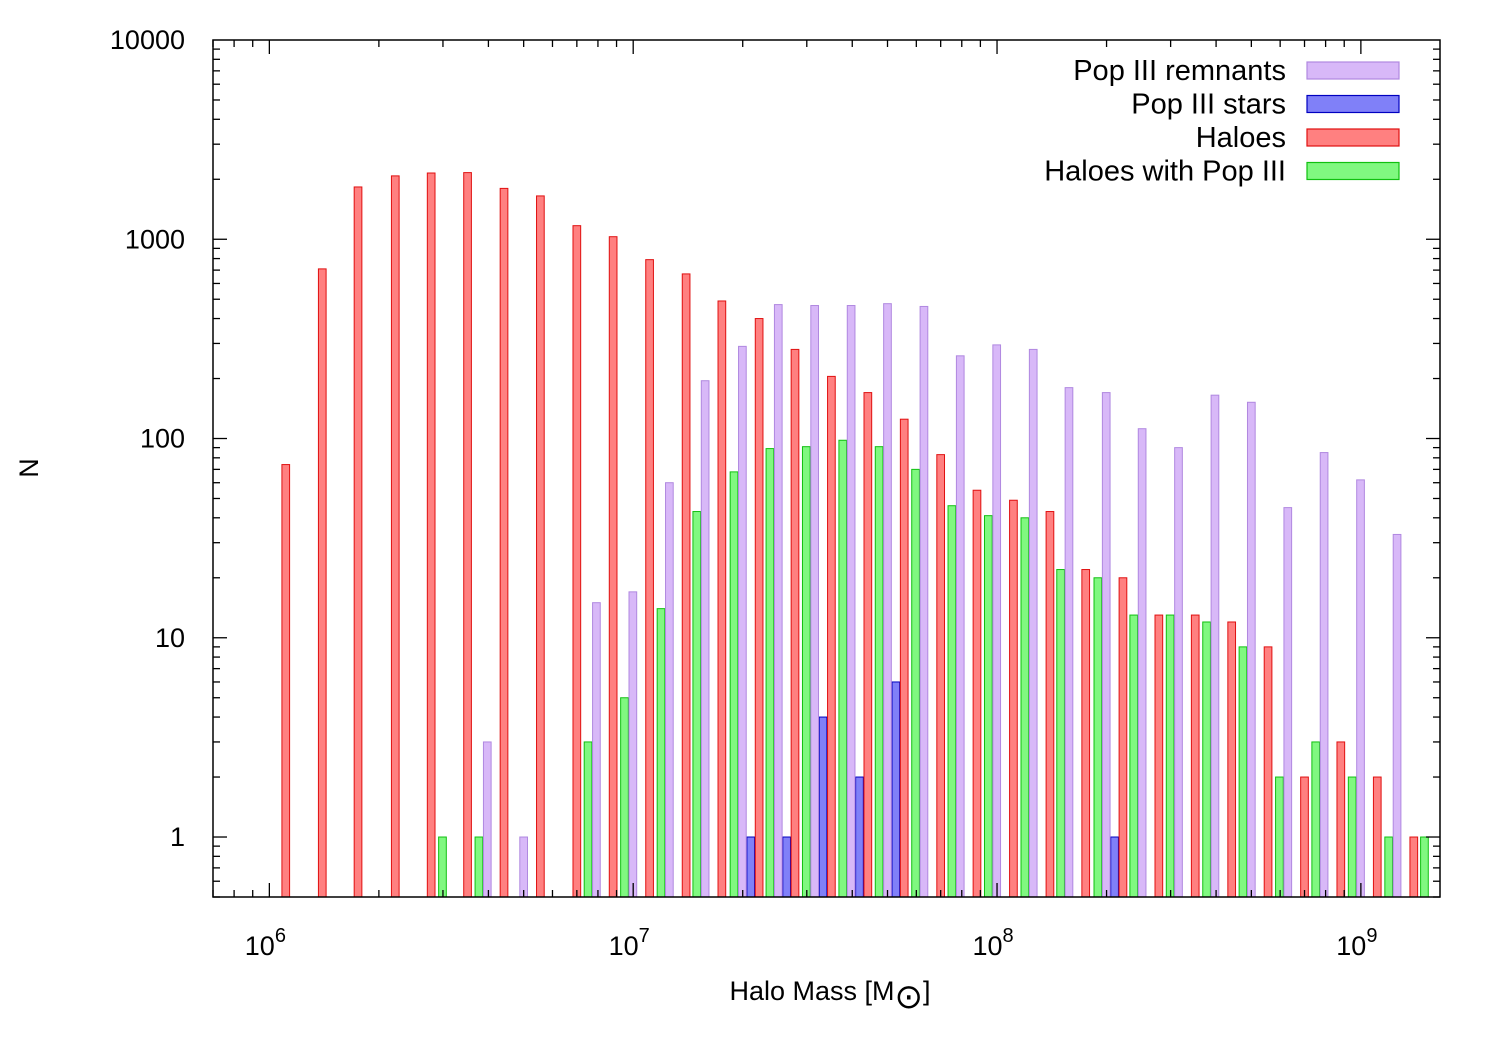  Describe the element at coordinates (1179, 71) in the screenshot. I see `legend-label-pop-iii-remnants: Pop III remnants` at that location.